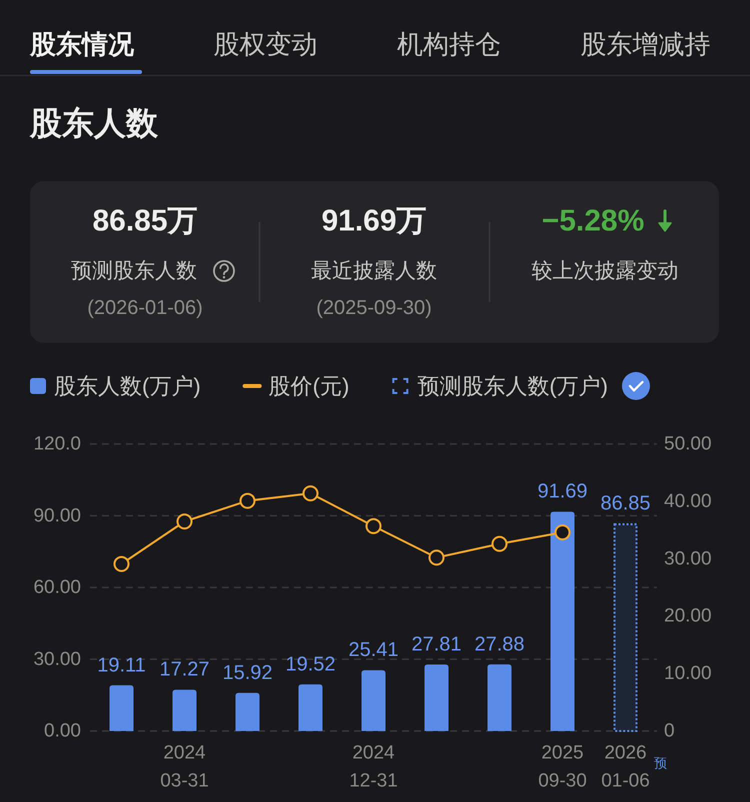 Image resolution: width=750 pixels, height=802 pixels. What do you see at coordinates (688, 616) in the screenshot?
I see `y2-tick-label: 20.00` at bounding box center [688, 616].